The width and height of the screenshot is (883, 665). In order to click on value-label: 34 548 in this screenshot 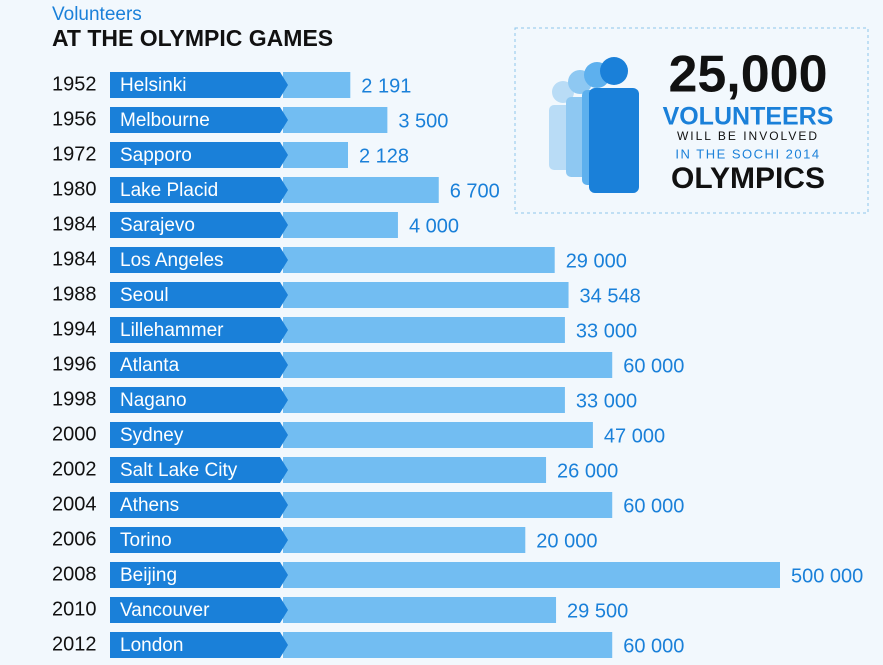, I will do `click(610, 296)`.